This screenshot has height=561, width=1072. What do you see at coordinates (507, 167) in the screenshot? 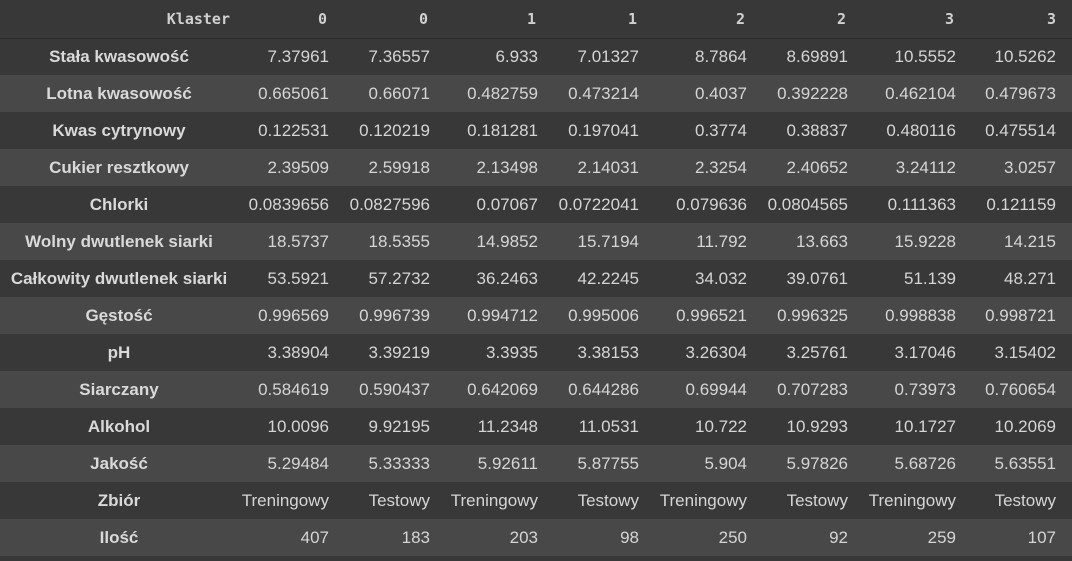
I see `table-cell: 2.13498` at bounding box center [507, 167].